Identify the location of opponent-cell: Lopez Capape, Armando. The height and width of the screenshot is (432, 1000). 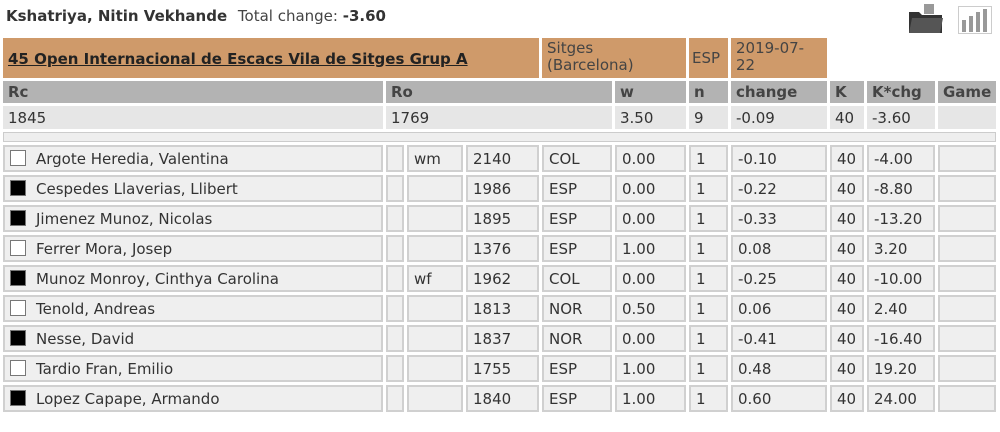
(193, 398).